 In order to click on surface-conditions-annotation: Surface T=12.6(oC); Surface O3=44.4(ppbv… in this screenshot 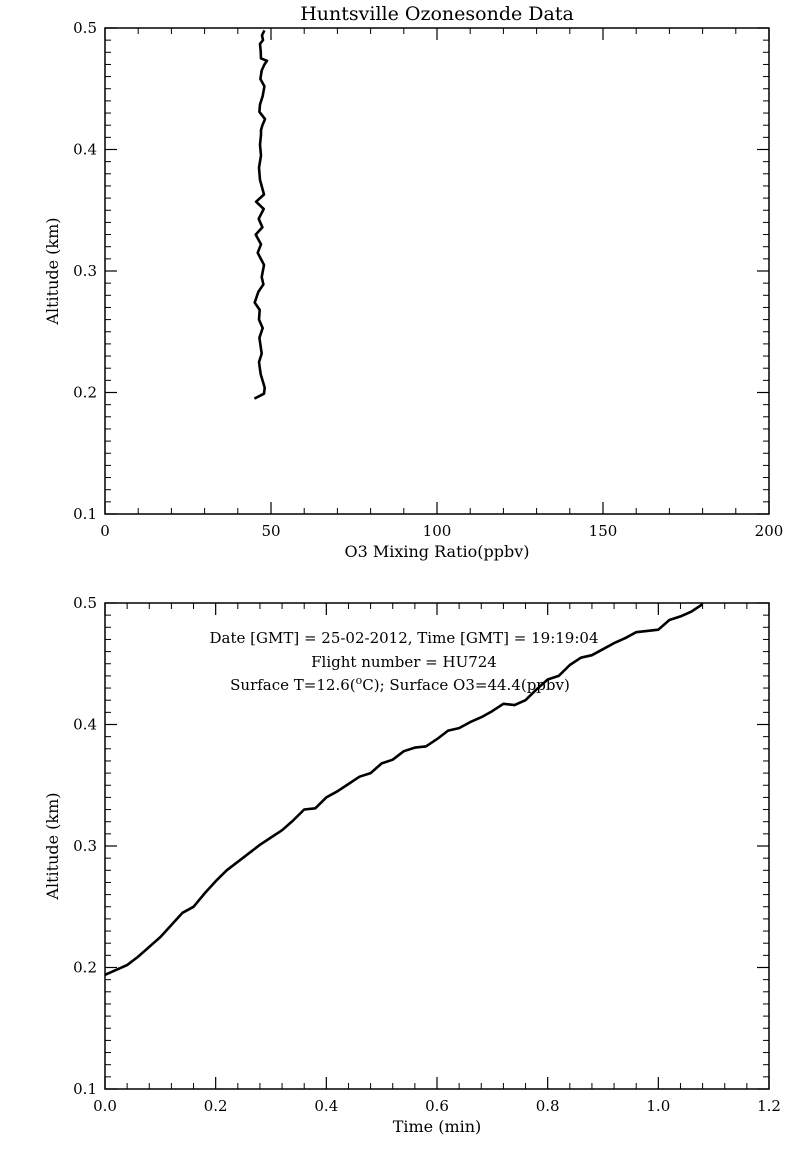, I will do `click(400, 684)`.